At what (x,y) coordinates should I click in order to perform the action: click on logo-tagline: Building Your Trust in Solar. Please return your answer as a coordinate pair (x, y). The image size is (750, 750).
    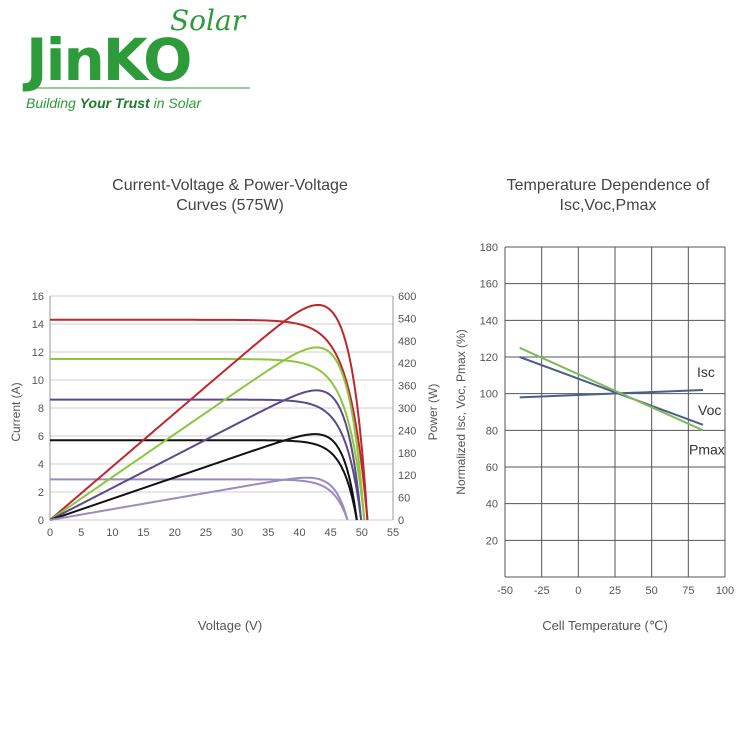
    Looking at the image, I should click on (114, 103).